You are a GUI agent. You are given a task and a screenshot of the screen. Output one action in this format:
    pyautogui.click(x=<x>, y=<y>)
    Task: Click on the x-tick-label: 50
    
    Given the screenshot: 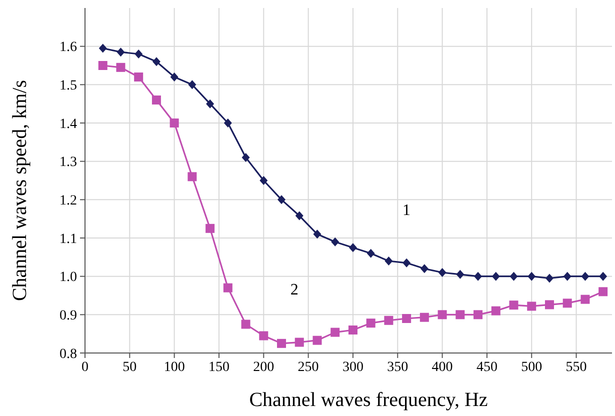 What is the action you would take?
    pyautogui.click(x=129, y=367)
    